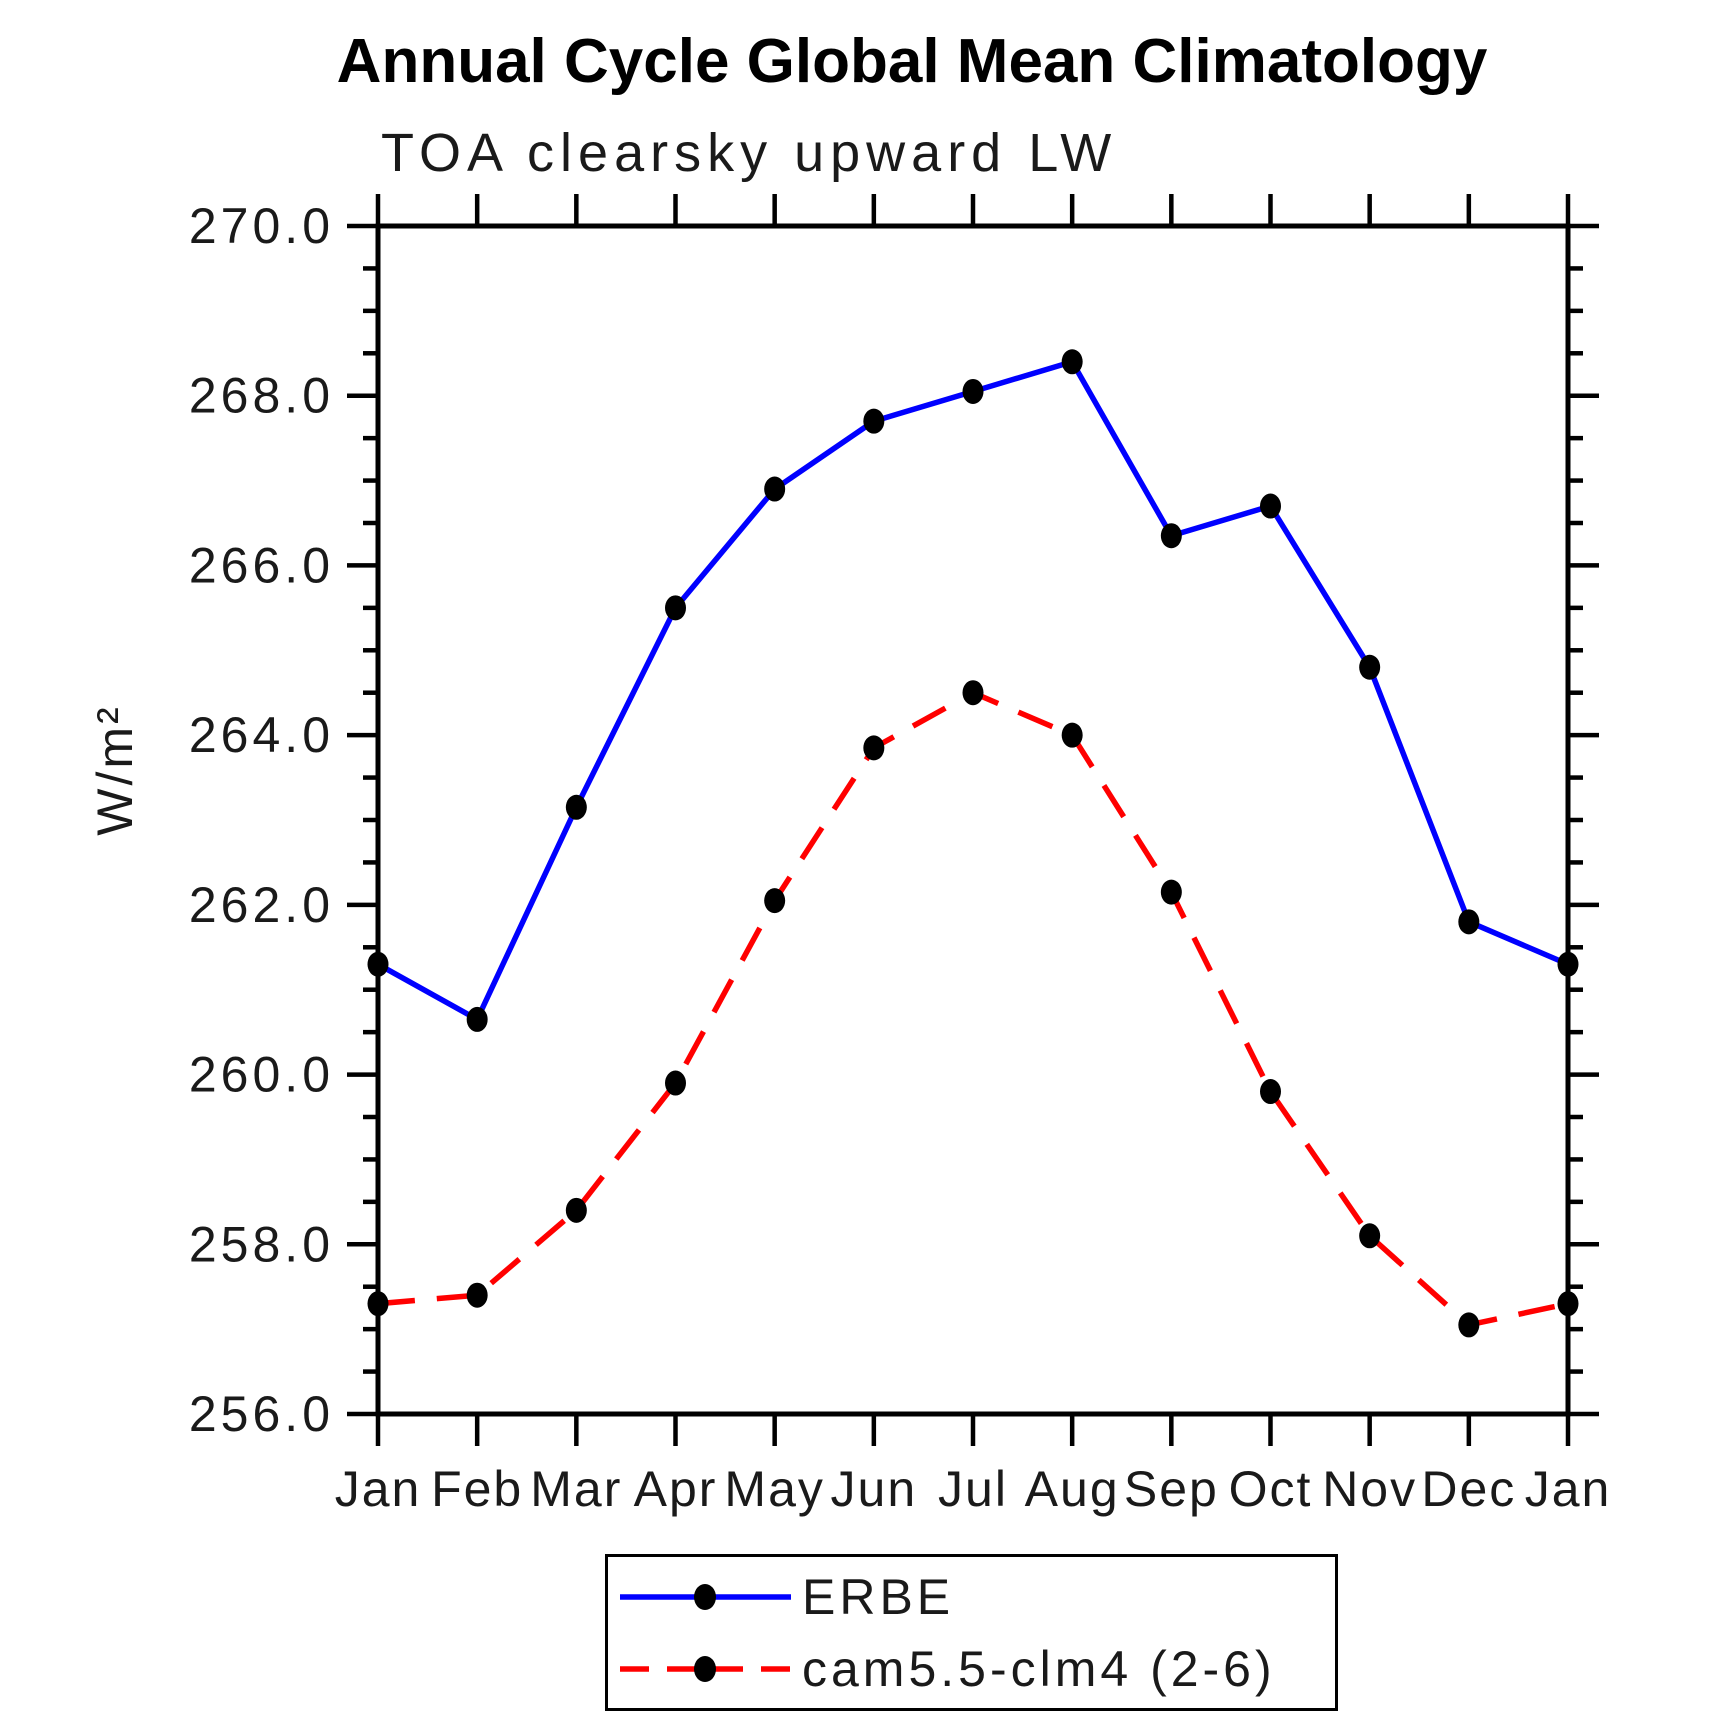 The image size is (1710, 1718). What do you see at coordinates (261, 905) in the screenshot?
I see `y-tick-label: 262.0` at bounding box center [261, 905].